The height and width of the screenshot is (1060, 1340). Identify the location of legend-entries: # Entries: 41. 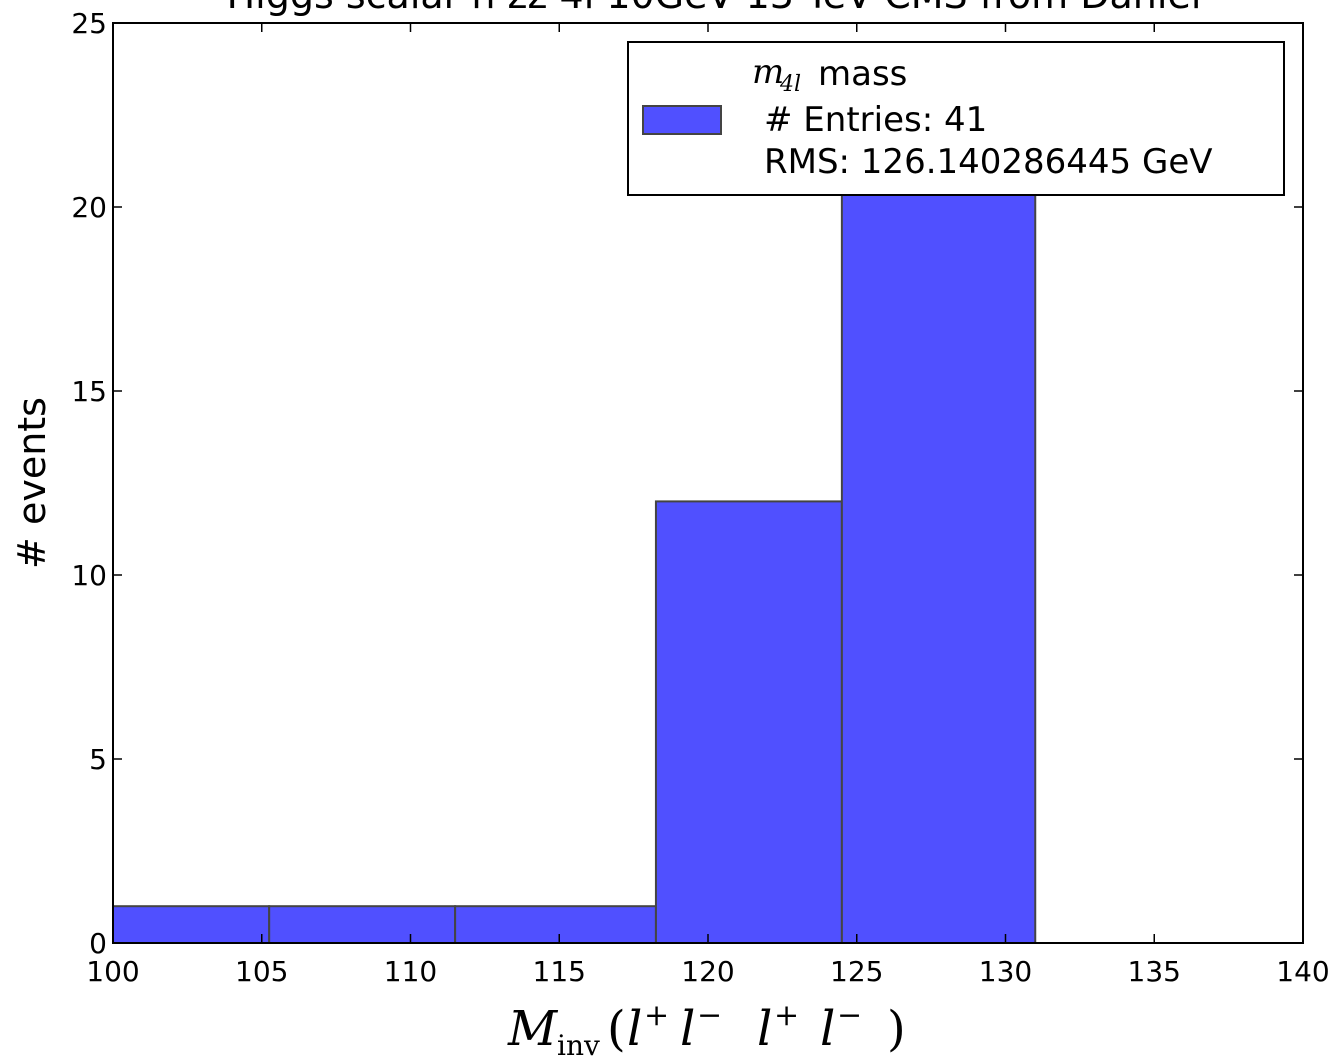
(875, 120).